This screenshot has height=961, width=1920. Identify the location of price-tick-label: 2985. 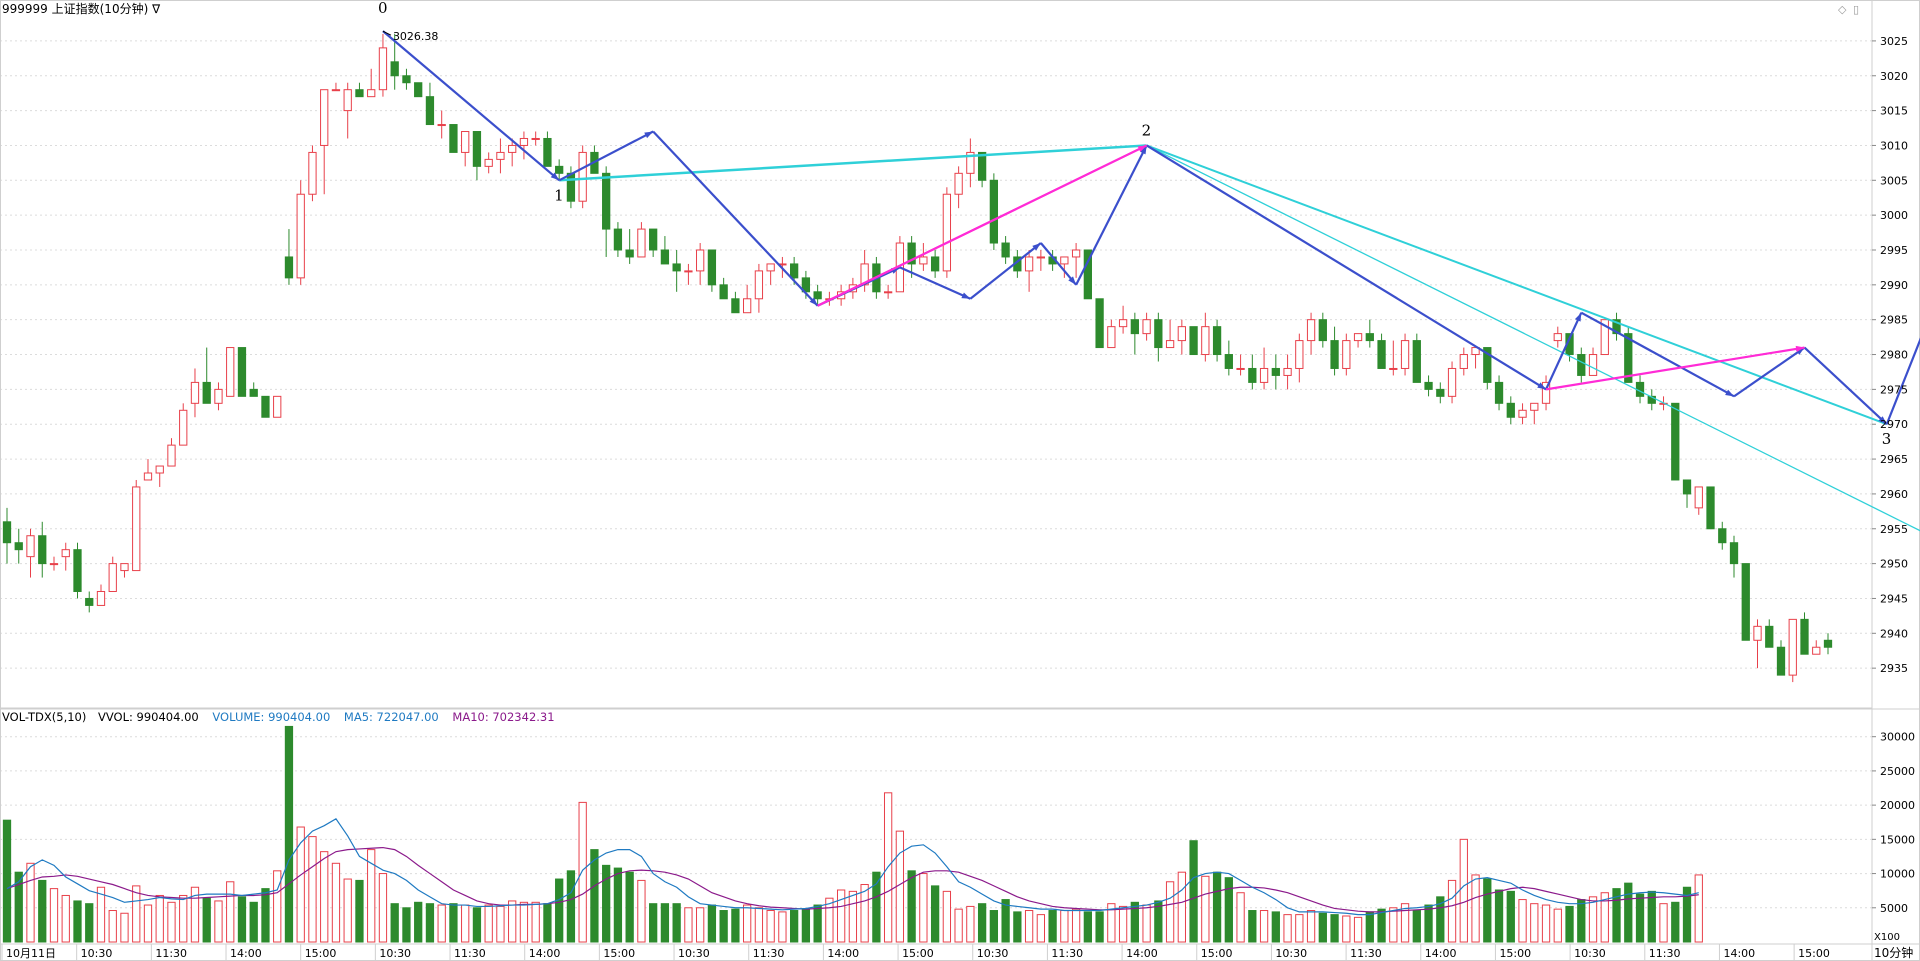
(1894, 320).